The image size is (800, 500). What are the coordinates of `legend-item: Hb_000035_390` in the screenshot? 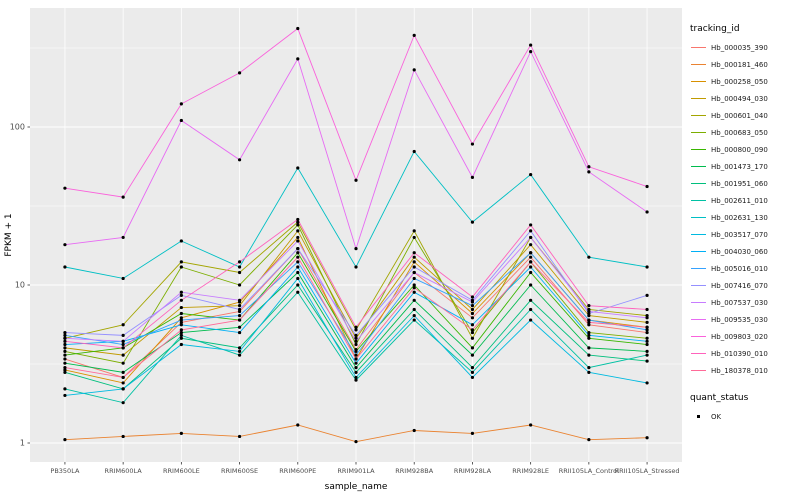 It's located at (745, 47).